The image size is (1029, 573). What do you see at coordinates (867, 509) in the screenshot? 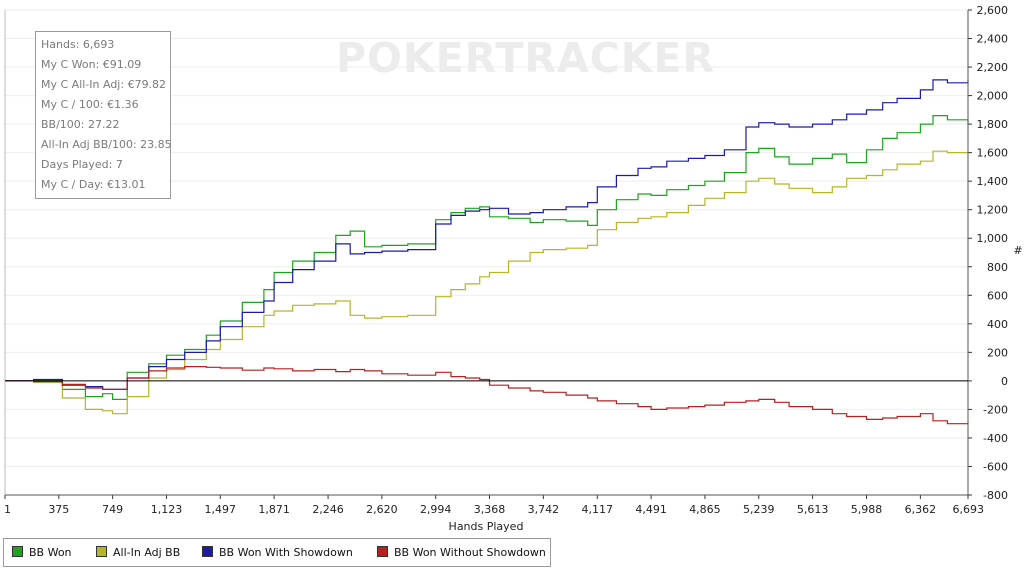
I see `x-tick-label: 5,988` at bounding box center [867, 509].